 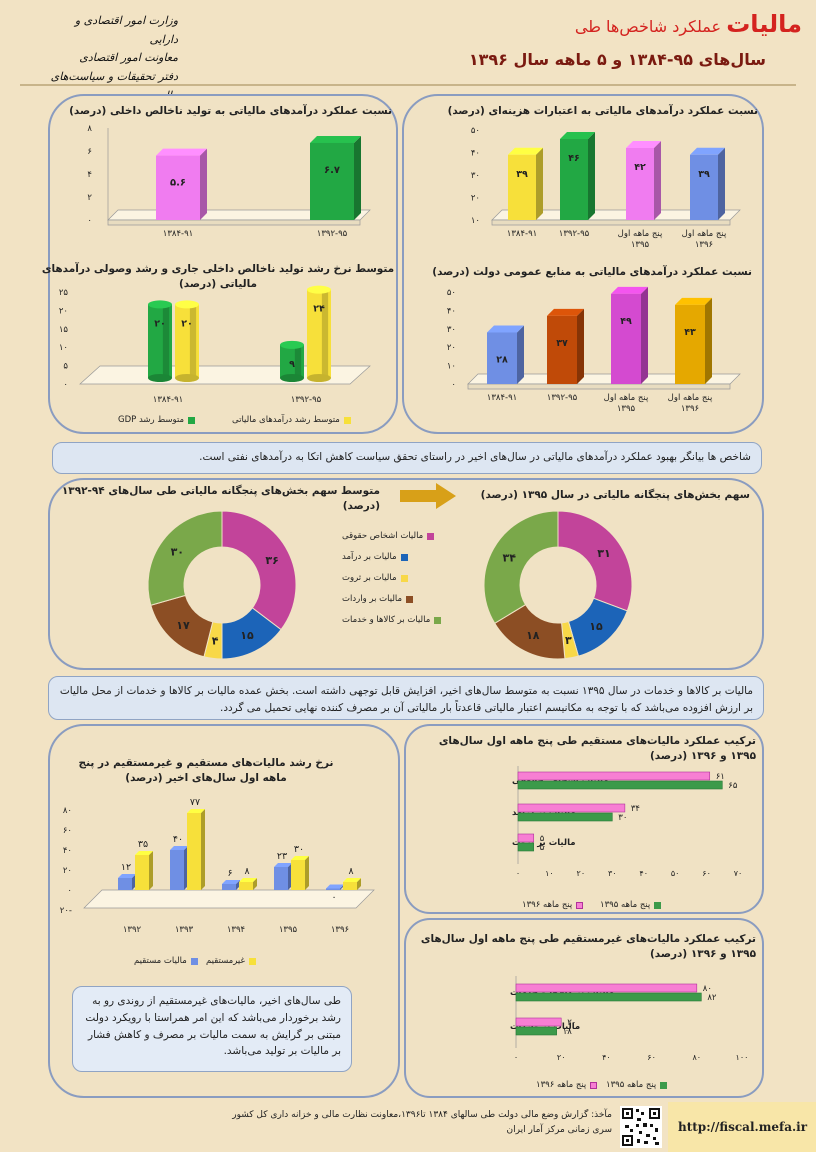 What do you see at coordinates (553, 905) in the screenshot?
I see `legend-direct-96: پنج ماهه ۱۳۹۶` at bounding box center [553, 905].